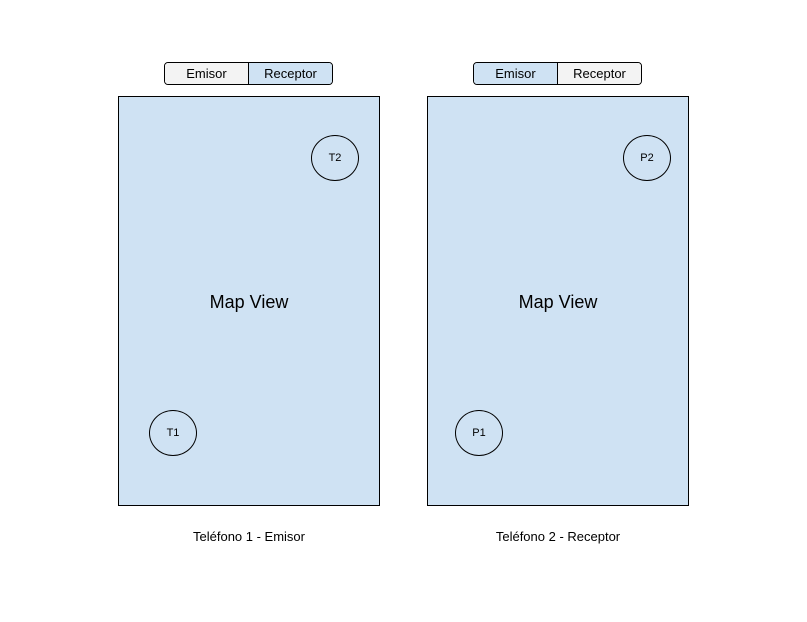 The width and height of the screenshot is (807, 622). I want to click on map-marker-p1: P1, so click(479, 433).